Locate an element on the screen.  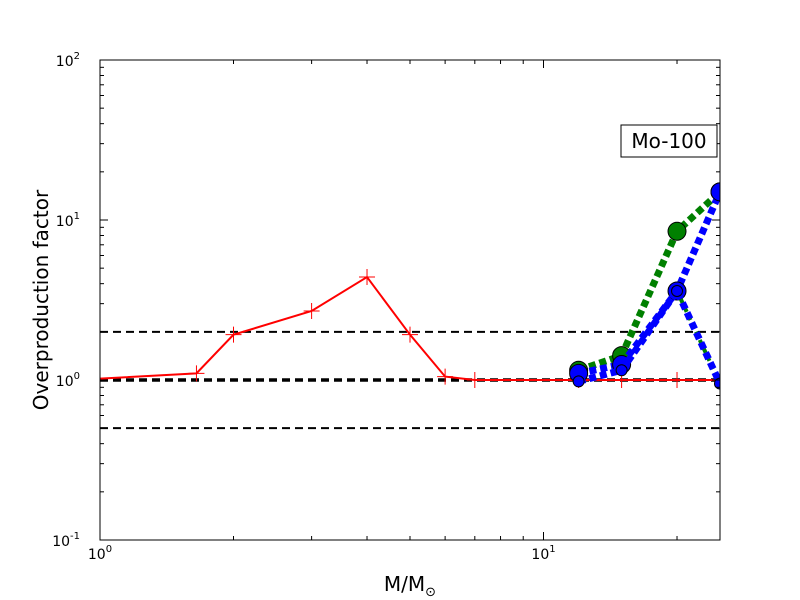
series-2-line is located at coordinates (648, 283).